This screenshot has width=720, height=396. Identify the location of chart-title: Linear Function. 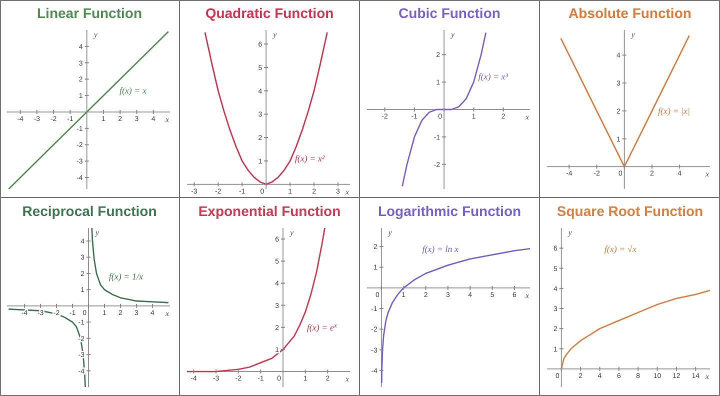
(89, 13).